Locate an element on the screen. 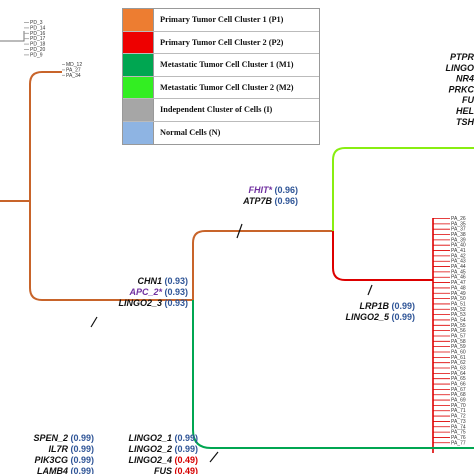  legend-item: Primary Tumor Cell Cluster 1 (P1) is located at coordinates (221, 20).